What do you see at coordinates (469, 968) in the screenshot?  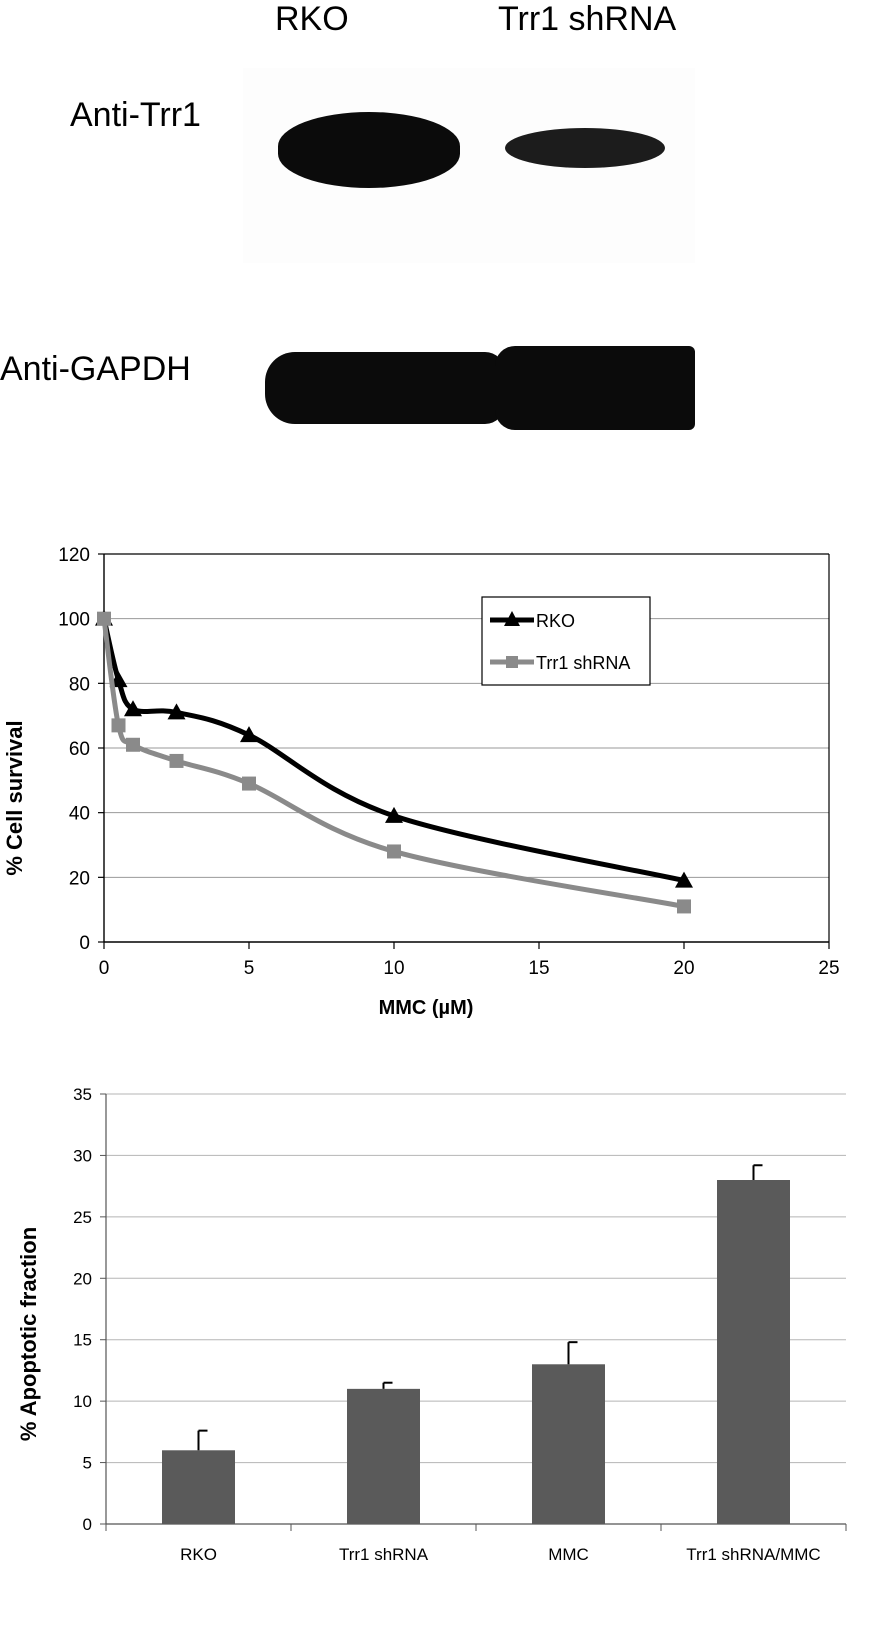 I see `survival-x-ticks: 0 5 10 15 20 25` at bounding box center [469, 968].